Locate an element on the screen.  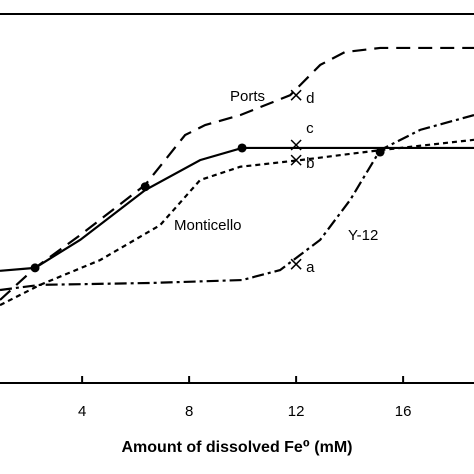
series-label: Monticello is located at coordinates (208, 225).